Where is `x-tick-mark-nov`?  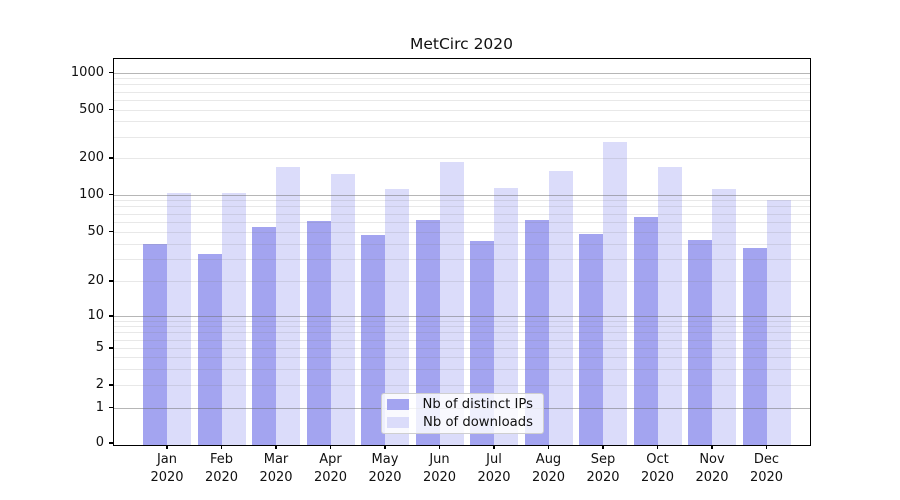
x-tick-mark-nov is located at coordinates (712, 447).